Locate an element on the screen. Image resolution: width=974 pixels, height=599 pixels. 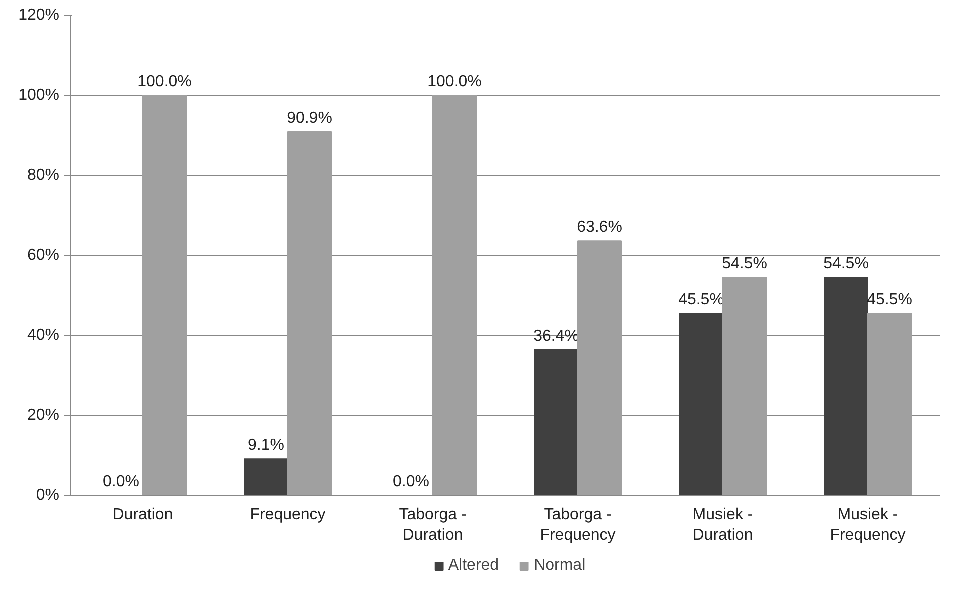
x-tick-label: Musiek - Duration is located at coordinates (723, 525).